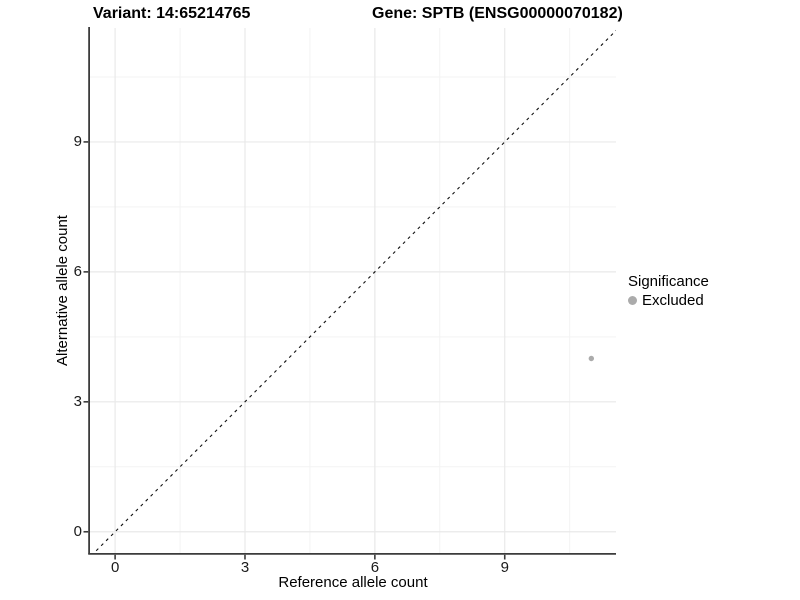 This screenshot has width=800, height=600. Describe the element at coordinates (591, 358) in the screenshot. I see `data-point` at that location.